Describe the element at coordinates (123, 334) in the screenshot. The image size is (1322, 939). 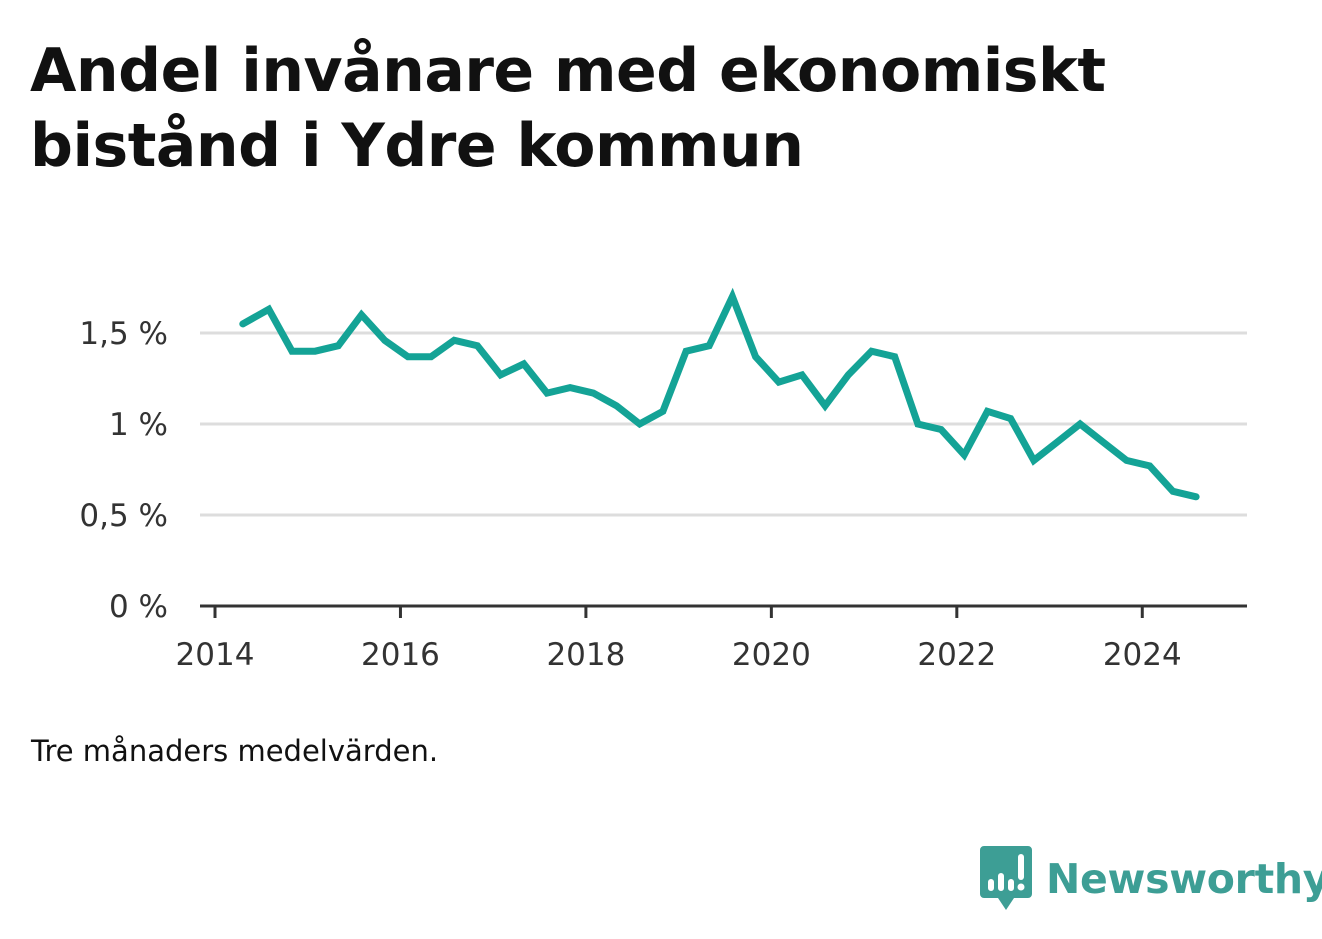
I see `y-tick-label: 1,5 %` at that location.